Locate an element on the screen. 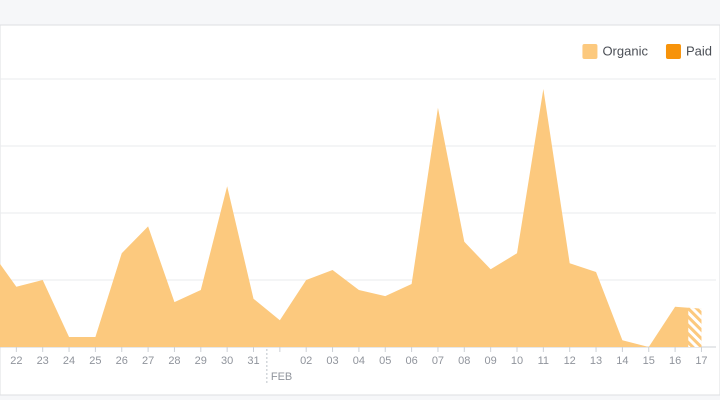  header-band is located at coordinates (360, 12).